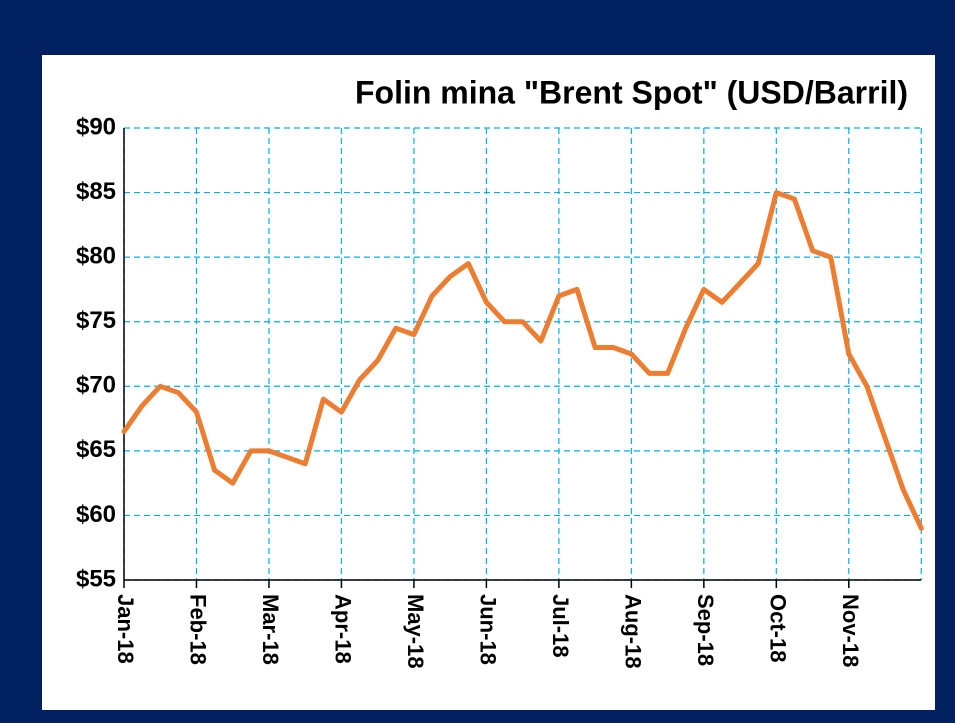 The height and width of the screenshot is (723, 955). I want to click on y-tick-label: $90, so click(96, 126).